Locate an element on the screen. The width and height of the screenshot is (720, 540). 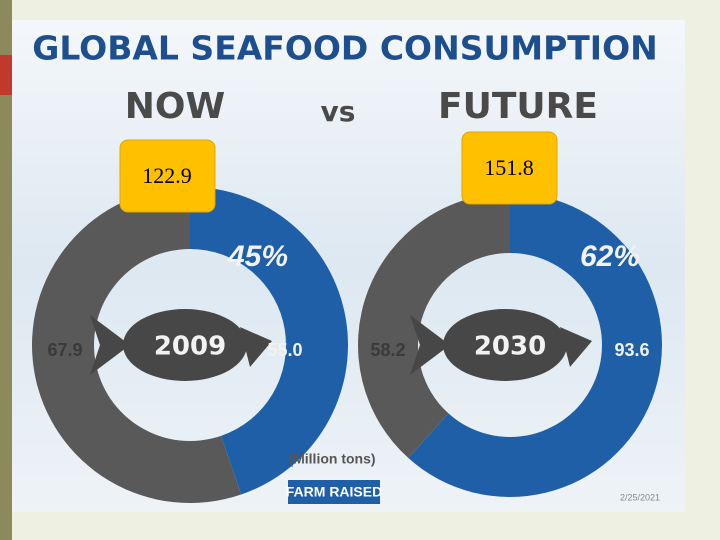
year-label: 2030 is located at coordinates (510, 347).